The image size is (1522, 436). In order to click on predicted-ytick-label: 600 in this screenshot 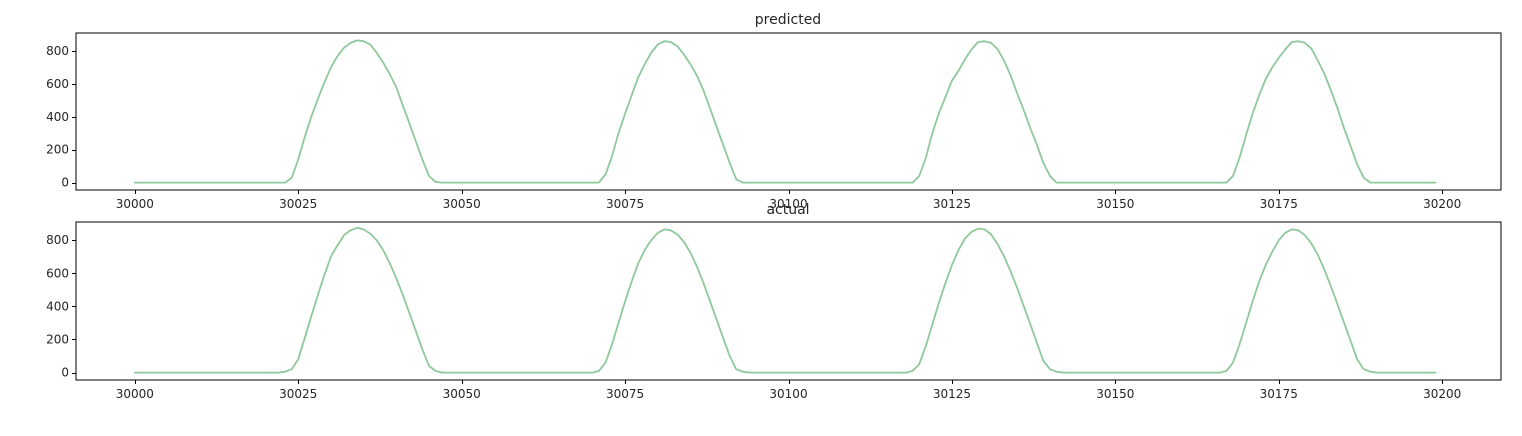, I will do `click(57, 84)`.